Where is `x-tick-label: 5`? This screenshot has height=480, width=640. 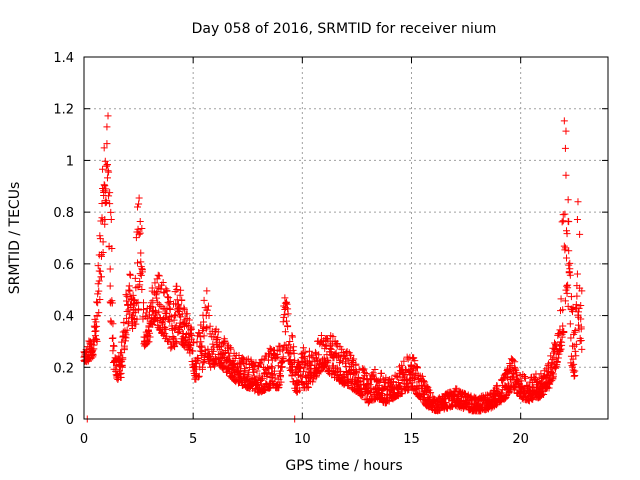
x-tick-label: 5 is located at coordinates (193, 439).